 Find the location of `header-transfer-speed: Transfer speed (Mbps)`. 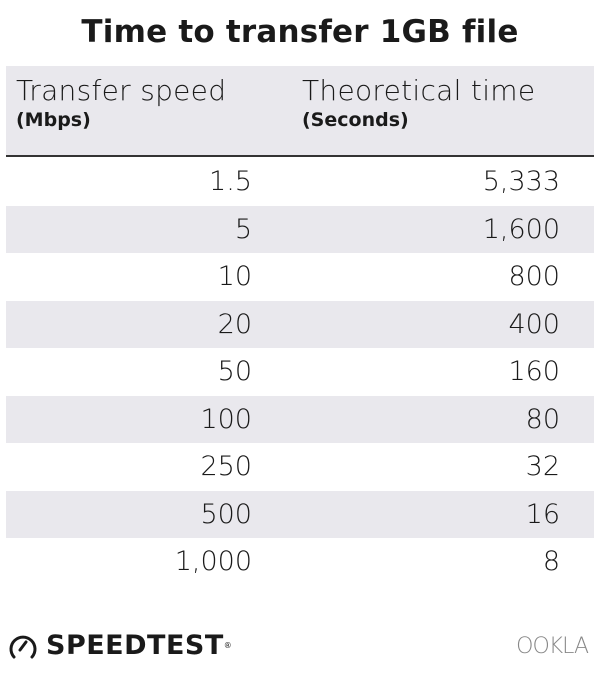

header-transfer-speed: Transfer speed (Mbps) is located at coordinates (121, 102).